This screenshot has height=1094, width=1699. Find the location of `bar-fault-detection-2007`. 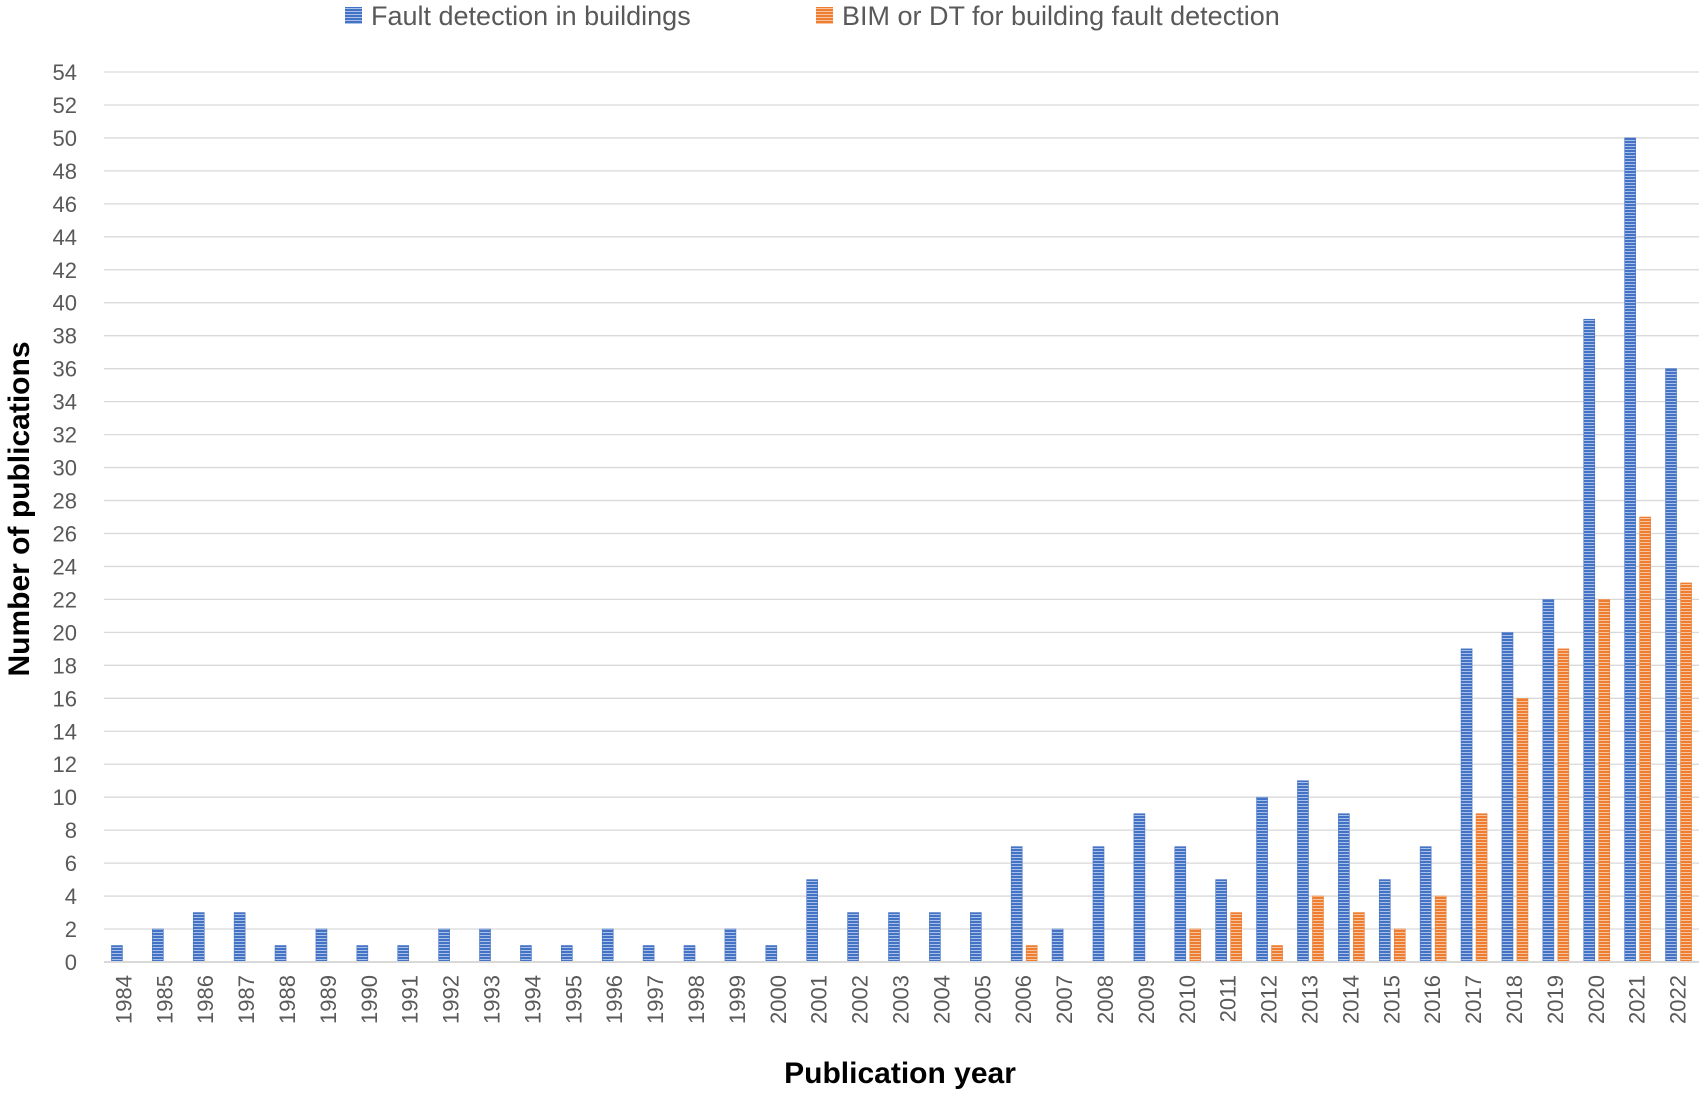

bar-fault-detection-2007 is located at coordinates (1057, 945).